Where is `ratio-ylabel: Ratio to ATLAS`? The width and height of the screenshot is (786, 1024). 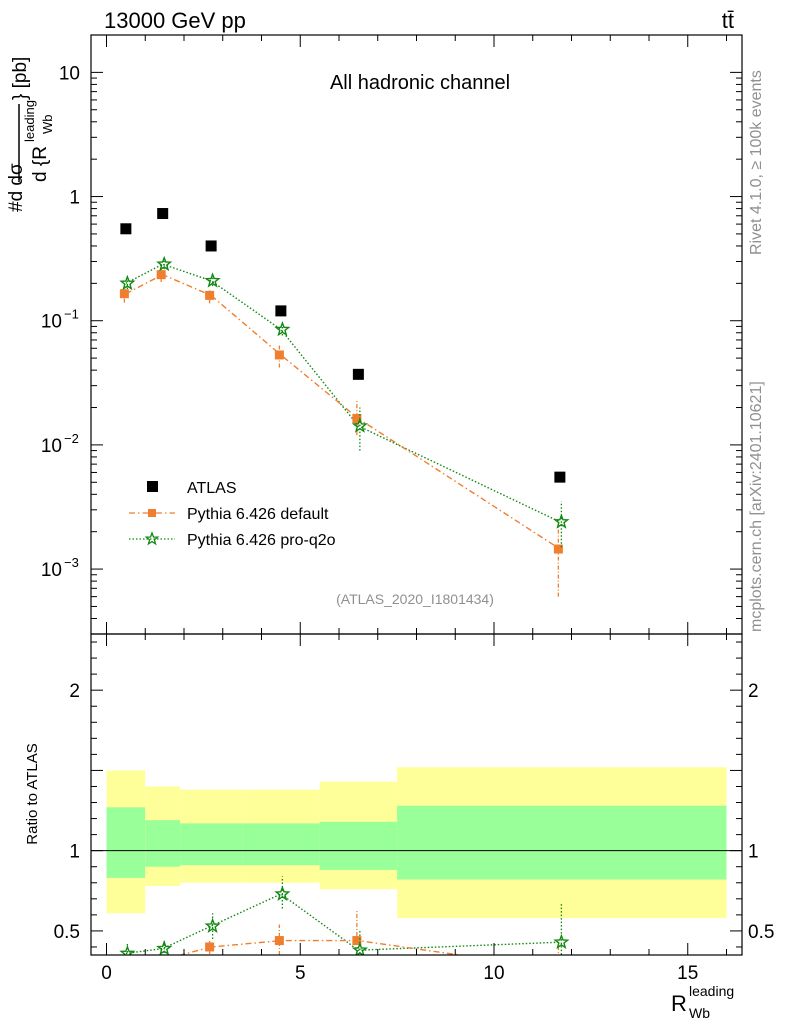 ratio-ylabel: Ratio to ATLAS is located at coordinates (32, 793).